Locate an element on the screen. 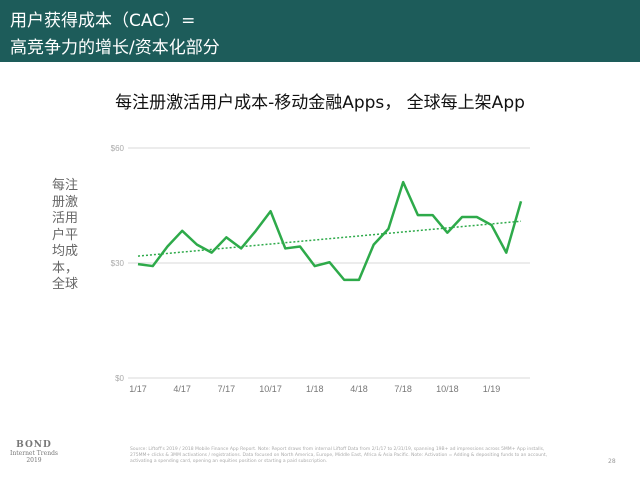 This screenshot has width=640, height=482. x-tick-label: 7/17 is located at coordinates (227, 389).